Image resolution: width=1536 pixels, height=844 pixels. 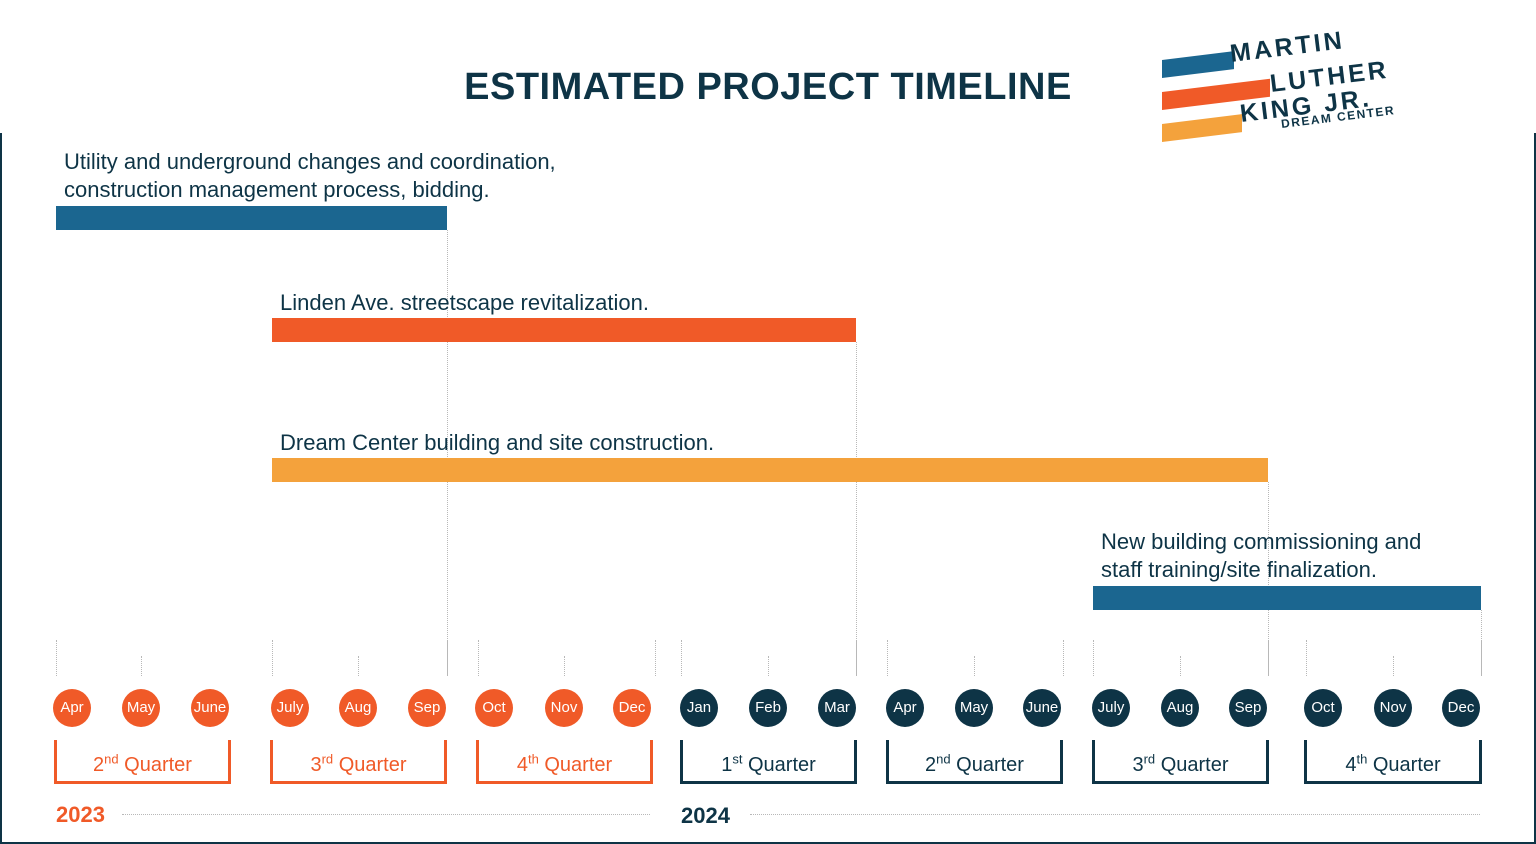 What do you see at coordinates (1535, 488) in the screenshot?
I see `frame-right-border` at bounding box center [1535, 488].